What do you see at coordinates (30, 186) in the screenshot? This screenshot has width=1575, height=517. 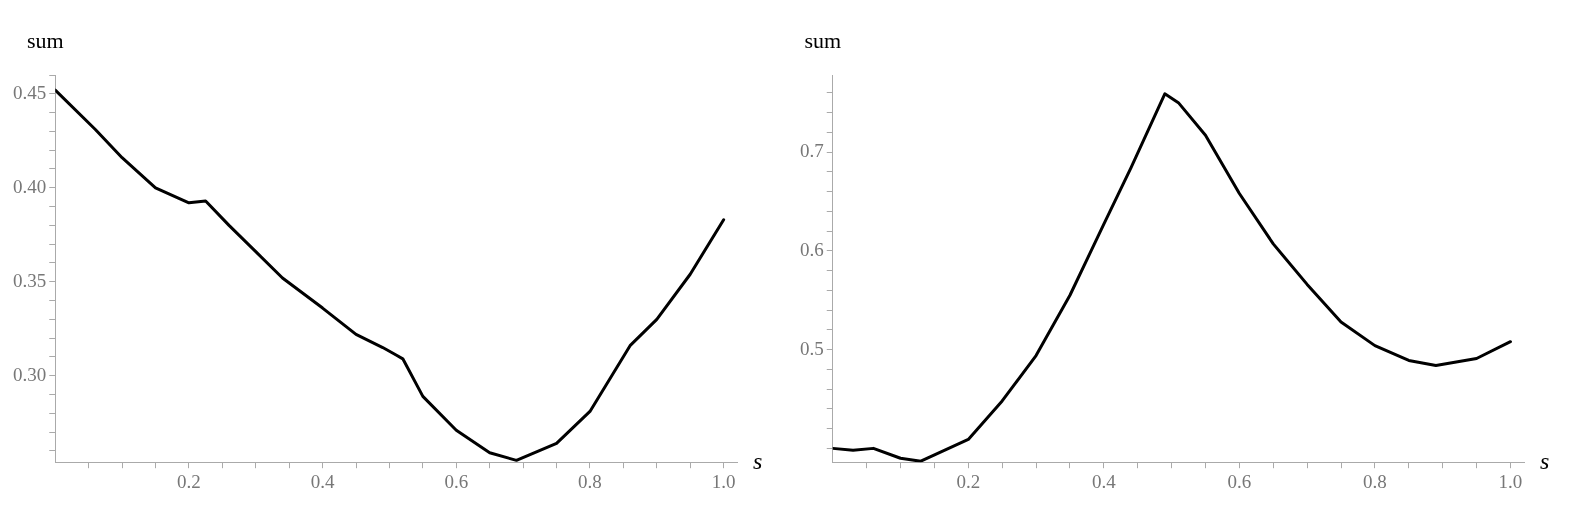 I see `y-tick-label: 0.40` at bounding box center [30, 186].